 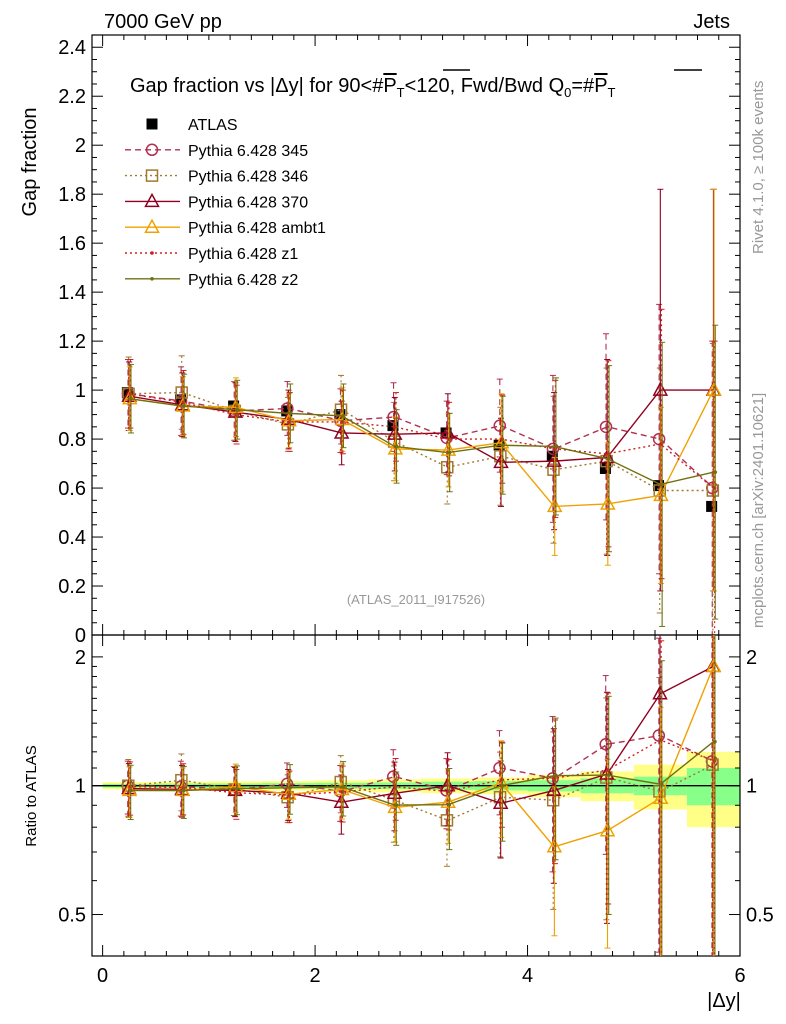 What do you see at coordinates (31, 795) in the screenshot?
I see `ratio-y-axis-label: Ratio to ATLAS` at bounding box center [31, 795].